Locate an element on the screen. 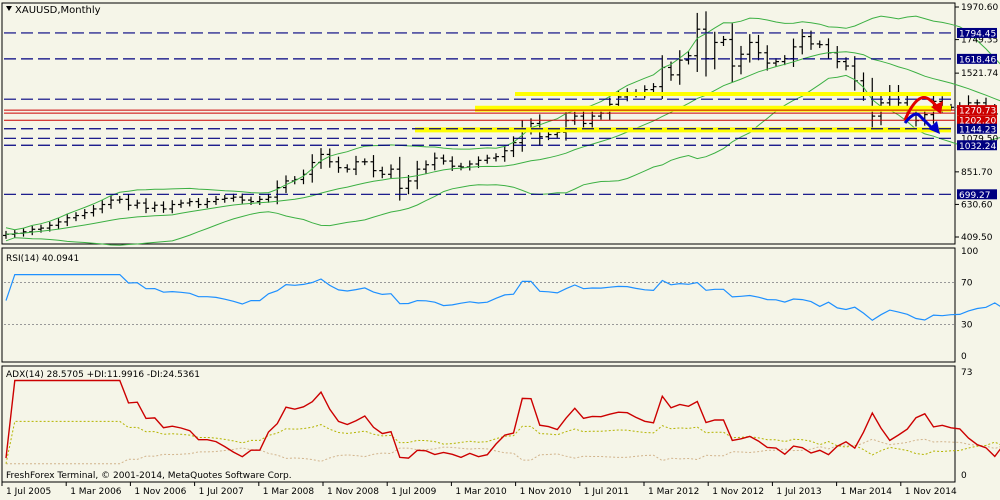  adx-axis-label: 73 is located at coordinates (966, 373).